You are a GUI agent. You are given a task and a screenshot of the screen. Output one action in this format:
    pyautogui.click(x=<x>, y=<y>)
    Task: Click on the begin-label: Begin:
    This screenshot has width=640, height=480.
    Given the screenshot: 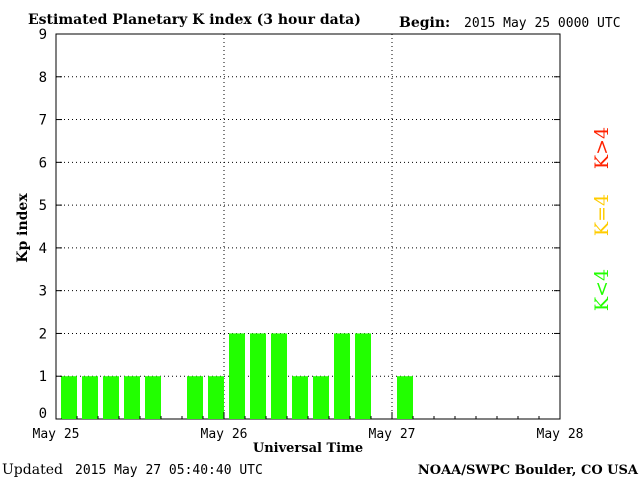 What is the action you would take?
    pyautogui.click(x=424, y=23)
    